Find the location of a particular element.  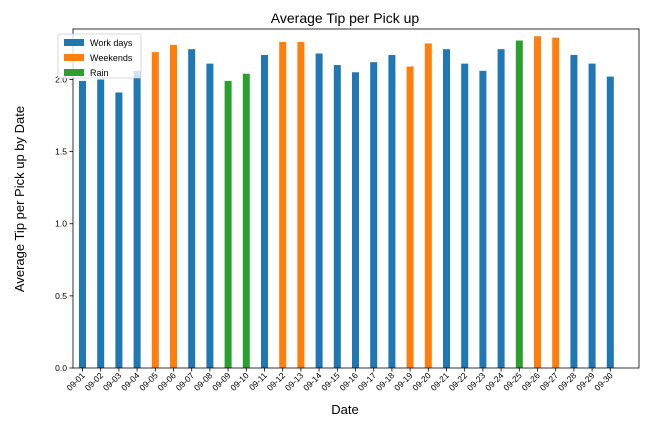

x-tick-label: 09-06 is located at coordinates (166, 381).